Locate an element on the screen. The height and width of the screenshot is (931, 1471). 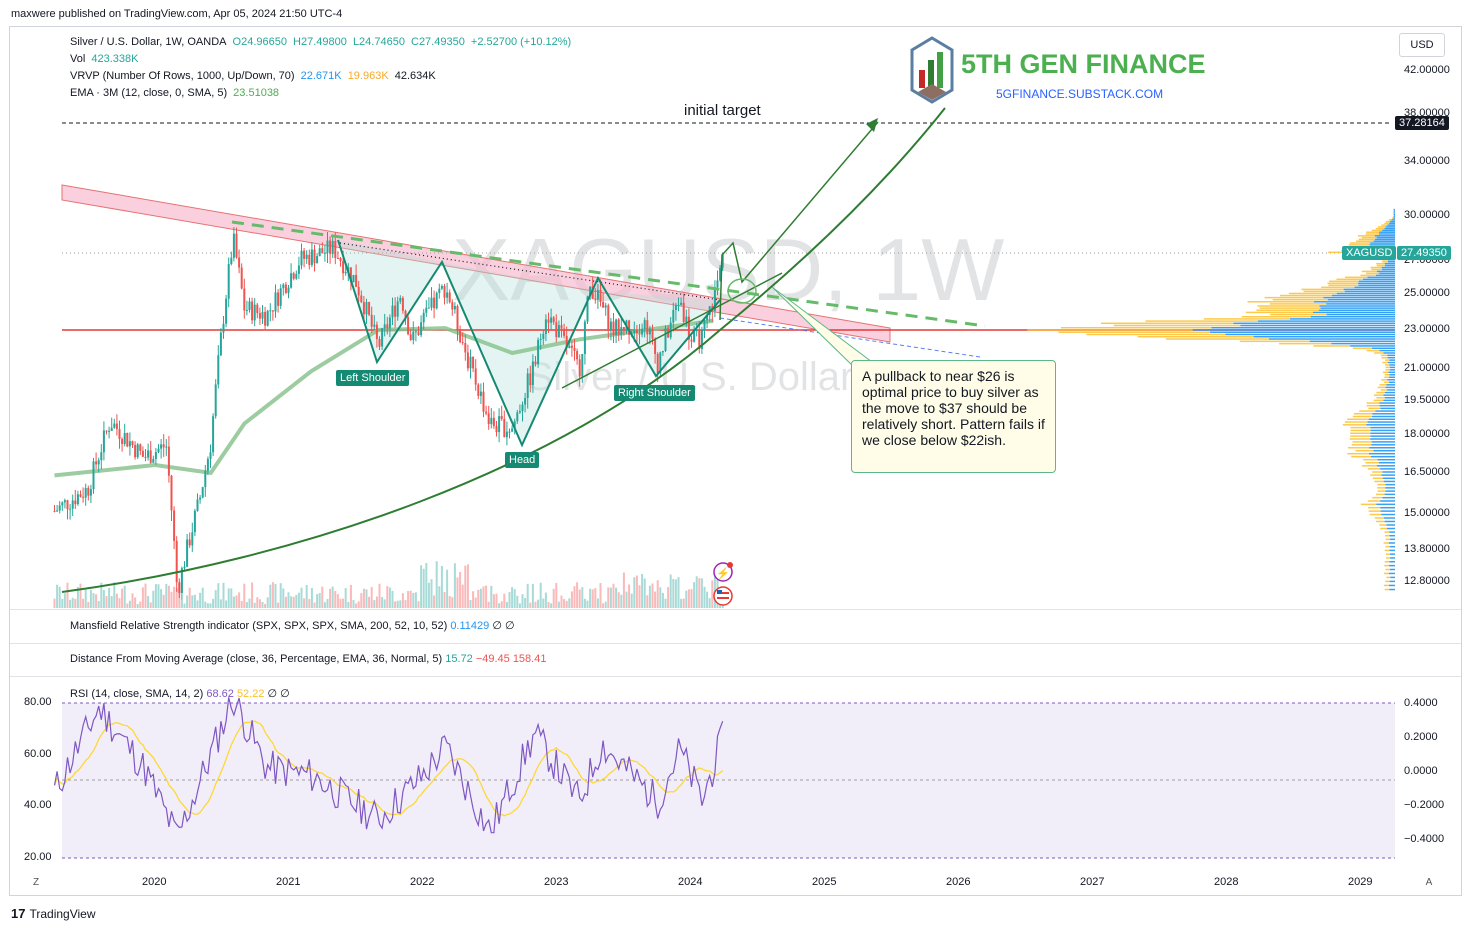
currency-selector: USD is located at coordinates (1422, 45).